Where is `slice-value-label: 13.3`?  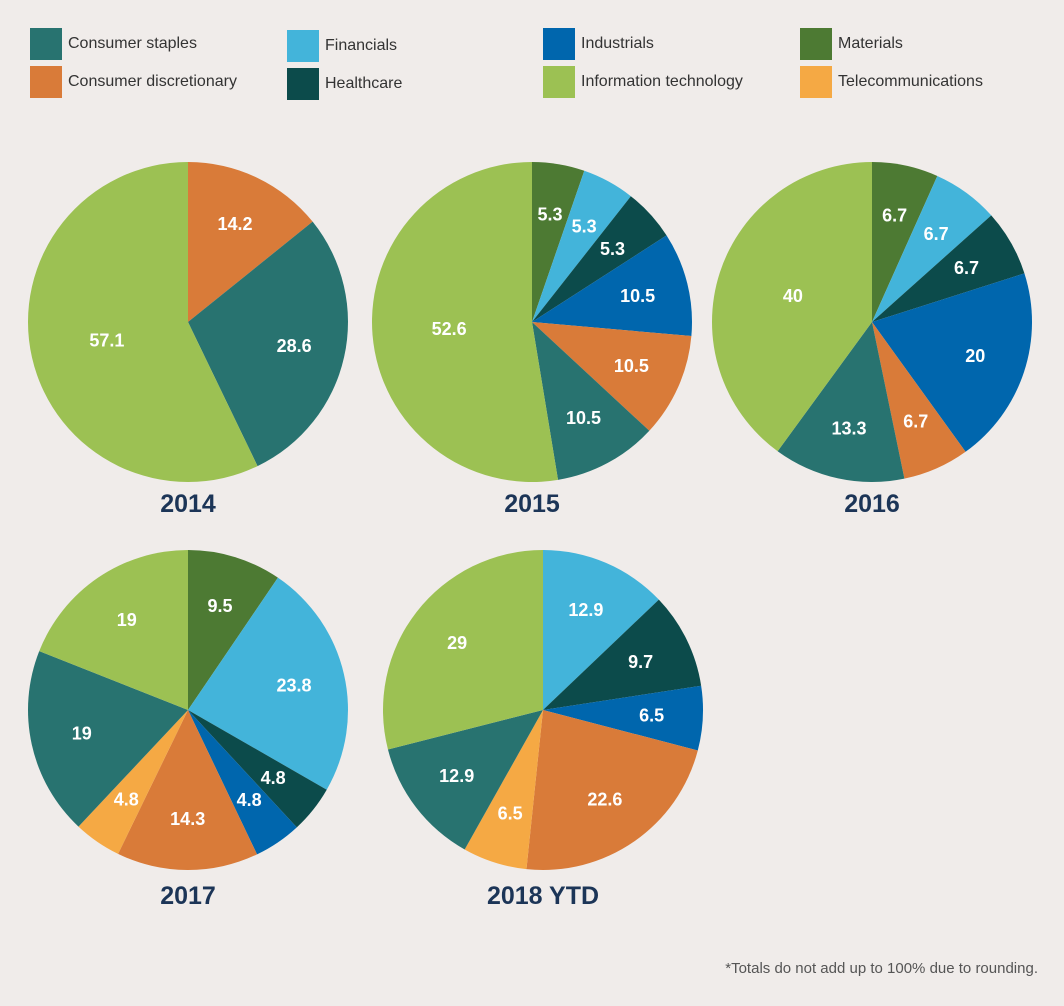
slice-value-label: 13.3 is located at coordinates (848, 428).